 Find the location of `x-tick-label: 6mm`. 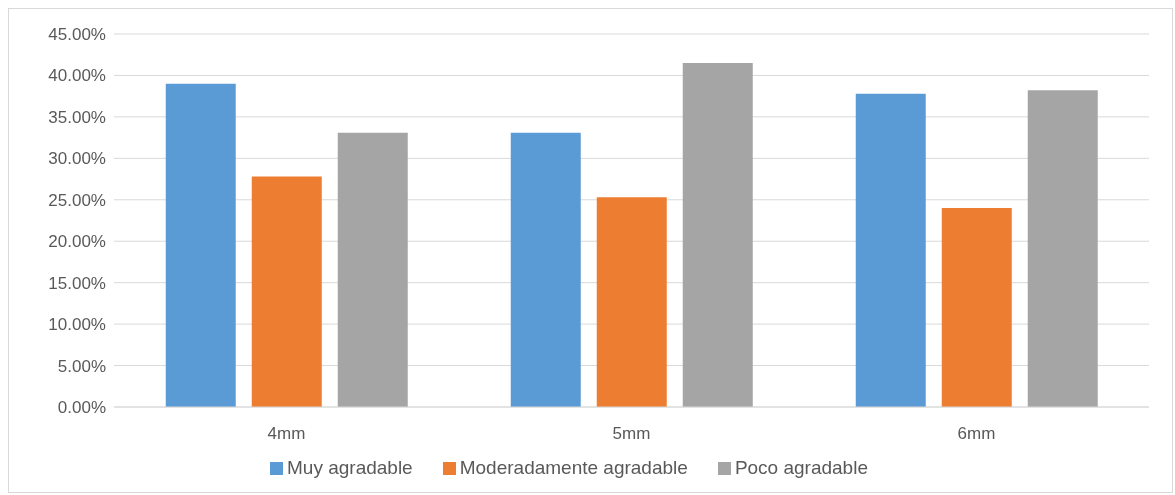

x-tick-label: 6mm is located at coordinates (976, 434).